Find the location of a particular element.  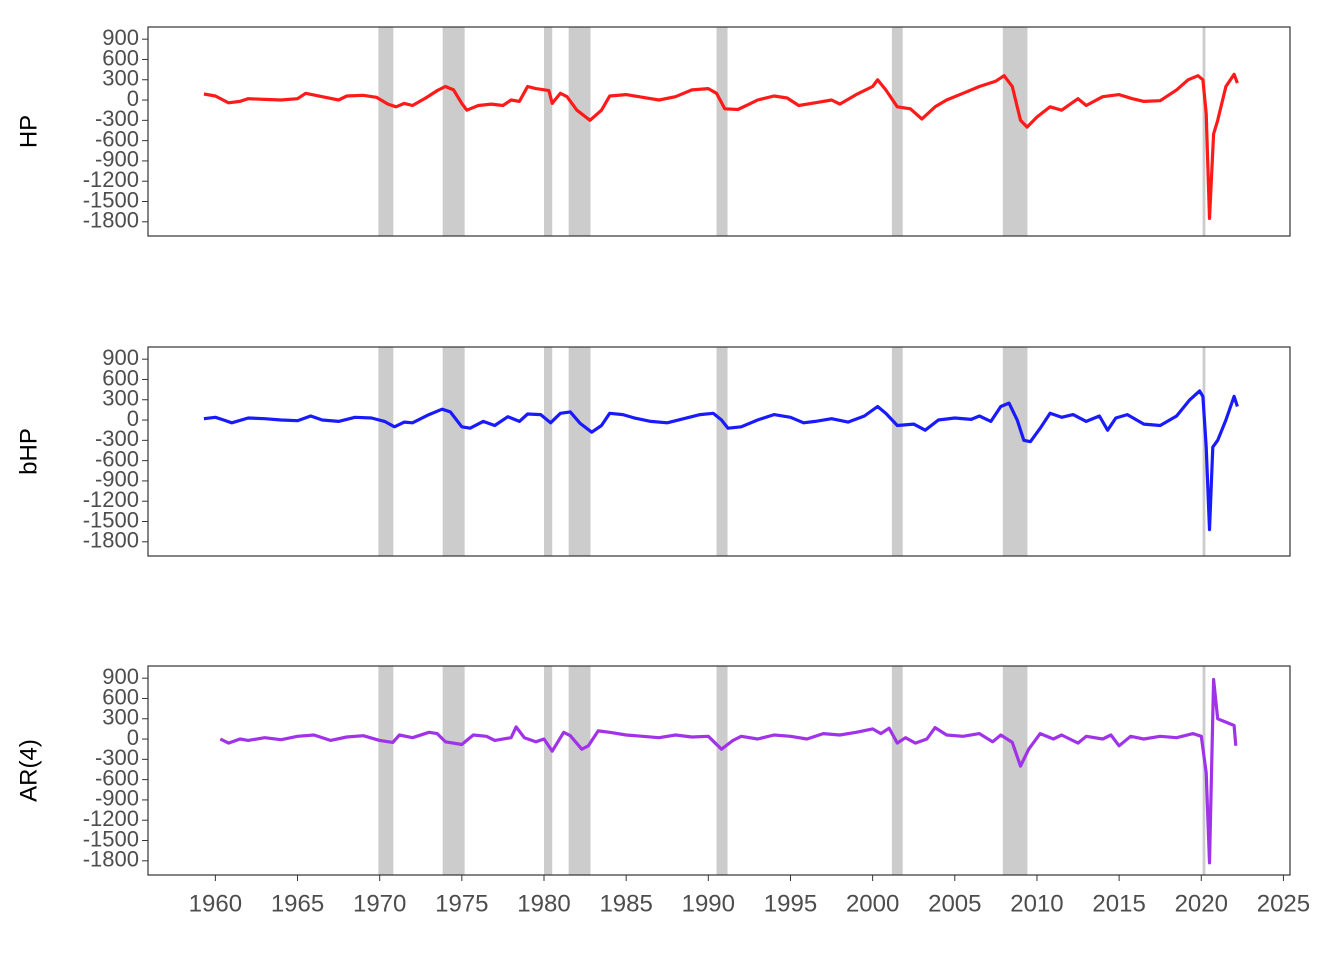

x-tick-label: 2000 is located at coordinates (872, 903).